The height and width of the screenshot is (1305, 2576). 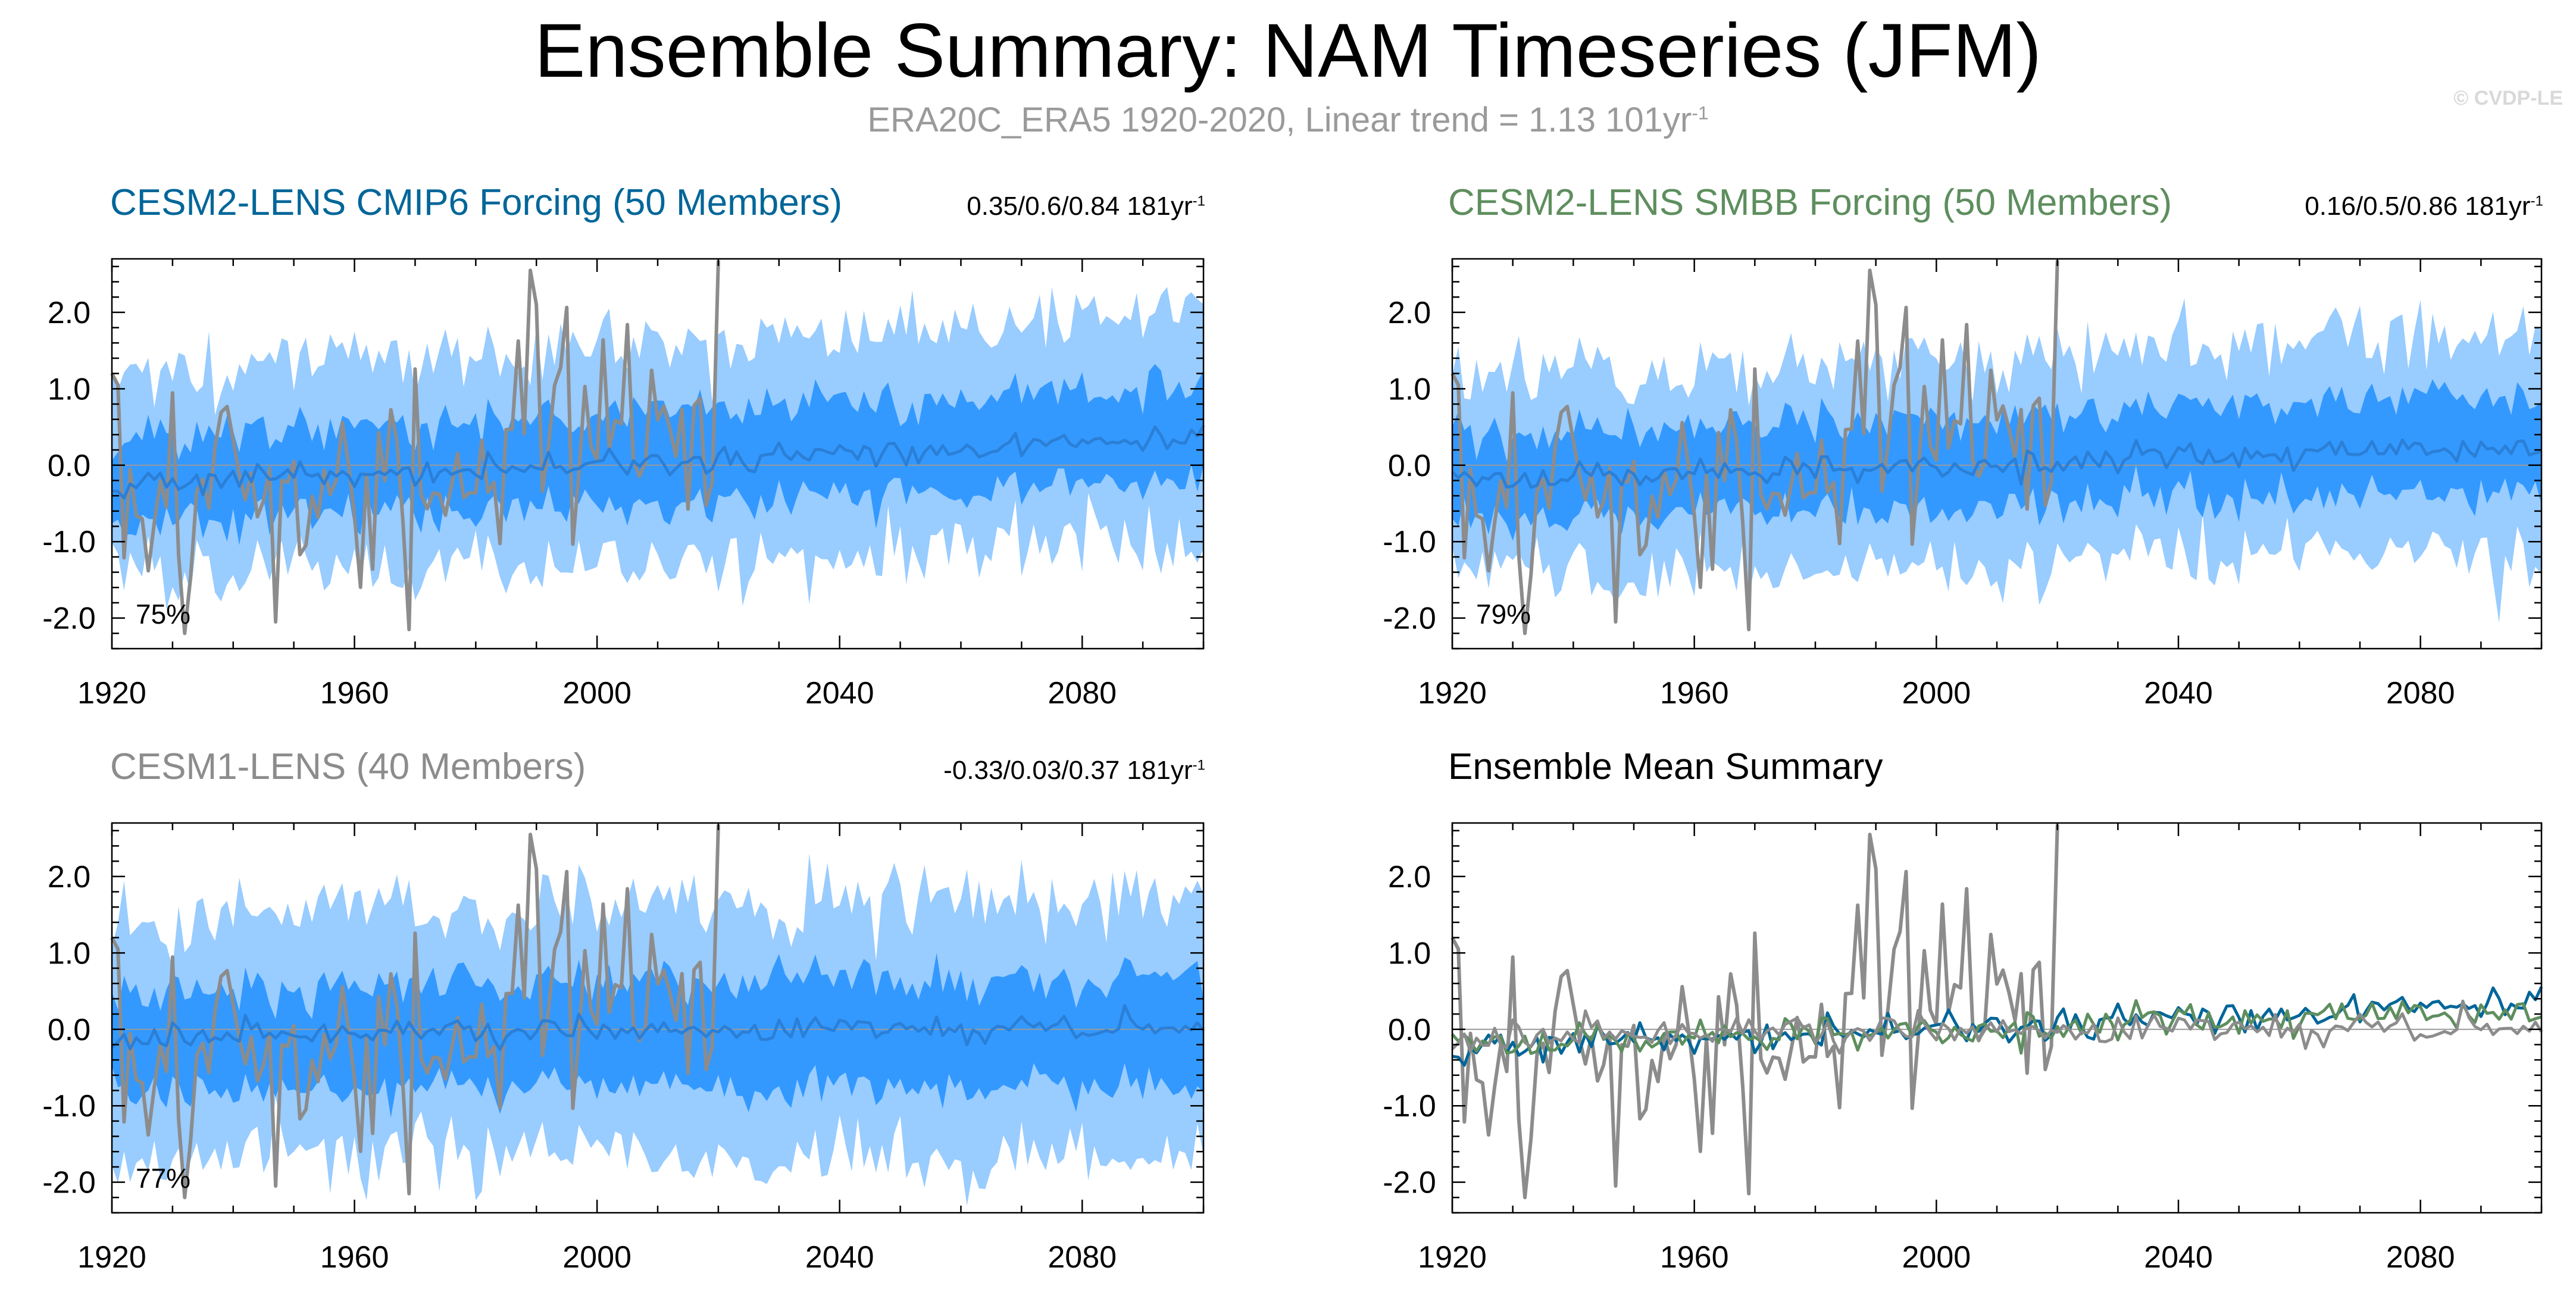 I want to click on panel-3-percent-label: 77%, so click(x=163, y=1178).